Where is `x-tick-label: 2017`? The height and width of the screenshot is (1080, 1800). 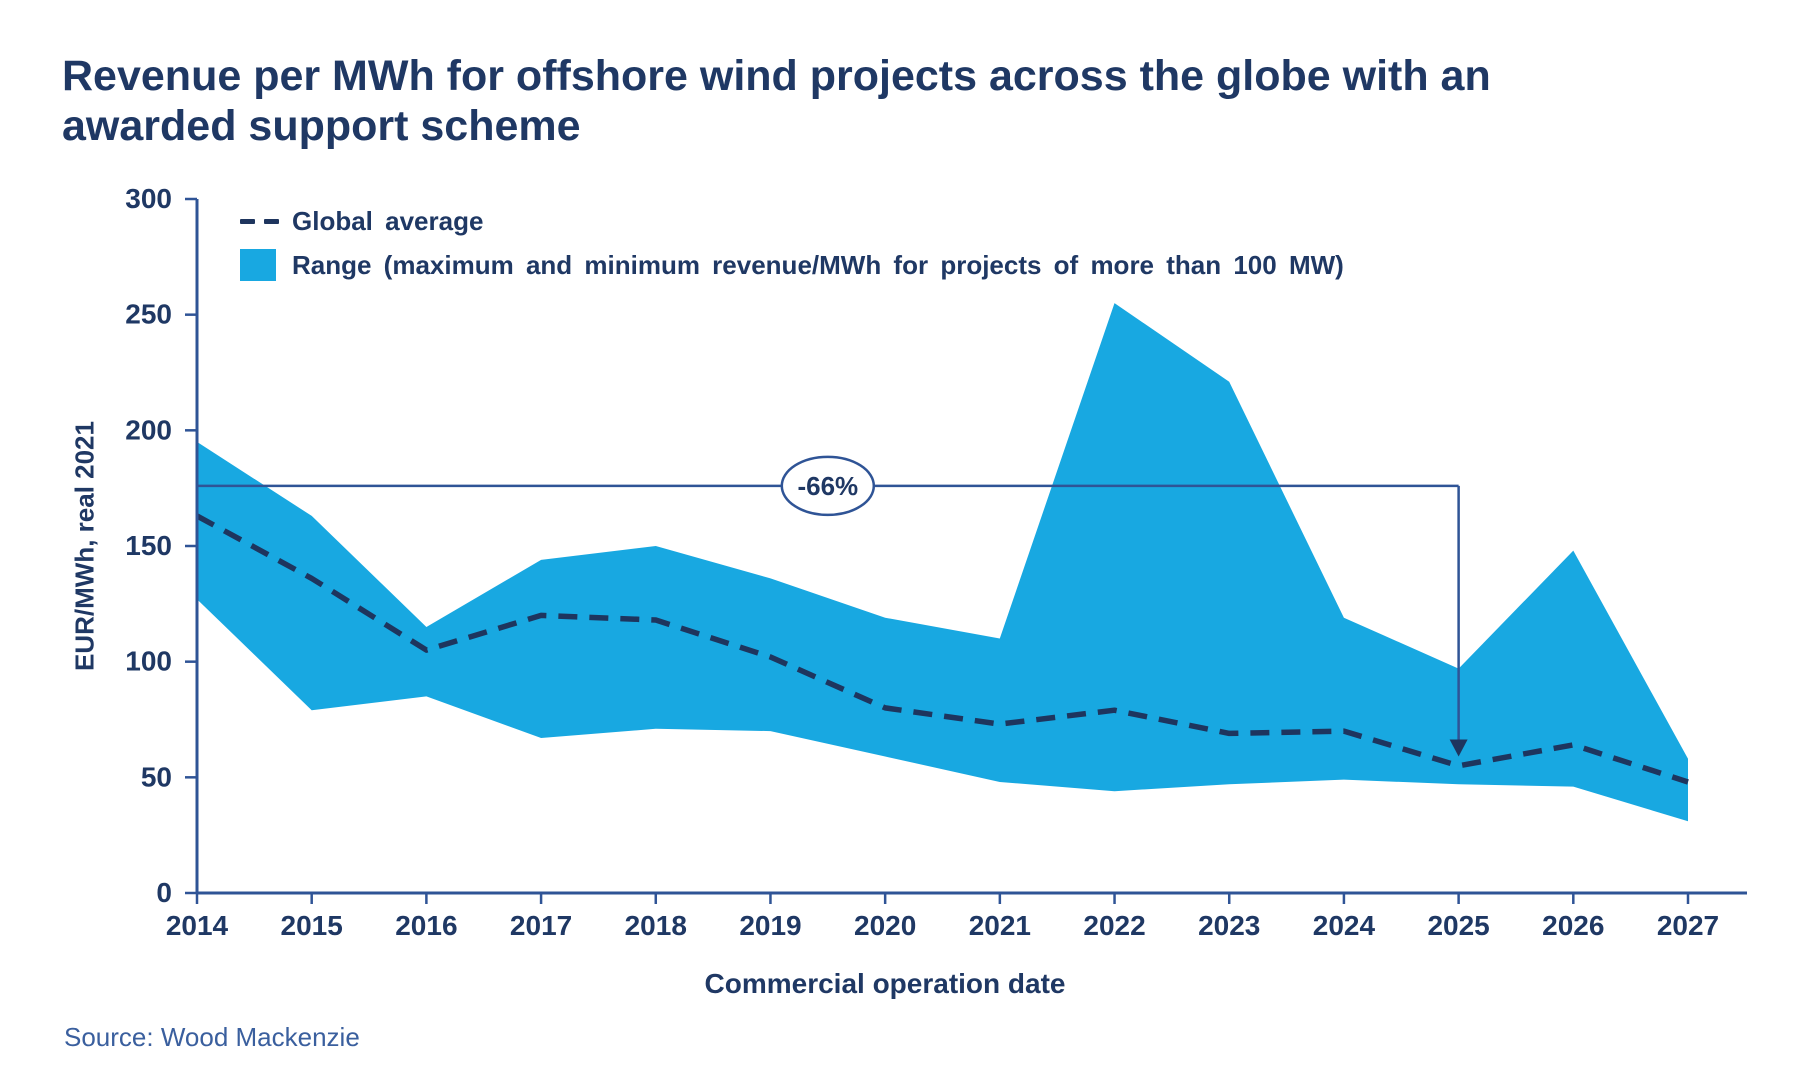 x-tick-label: 2017 is located at coordinates (541, 925).